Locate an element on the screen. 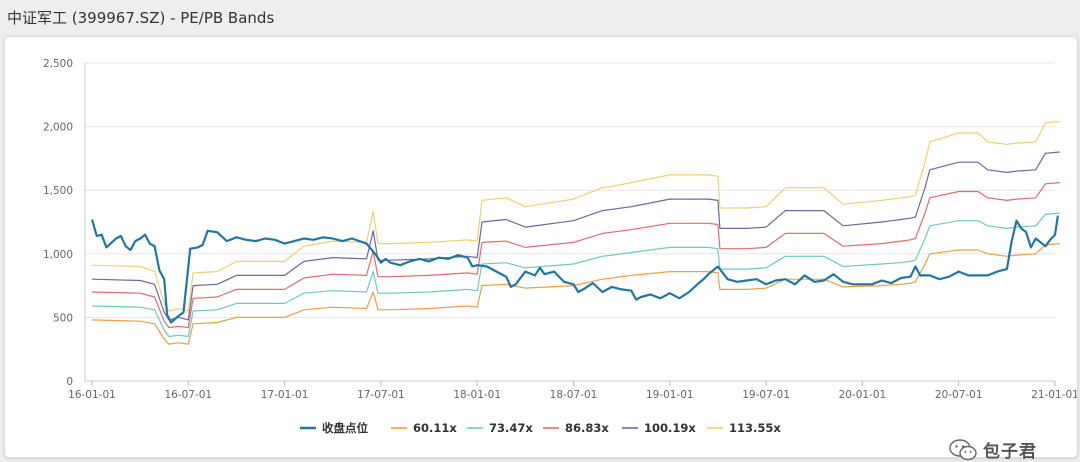 This screenshot has height=462, width=1080. legend-label: 100.19x is located at coordinates (670, 428).